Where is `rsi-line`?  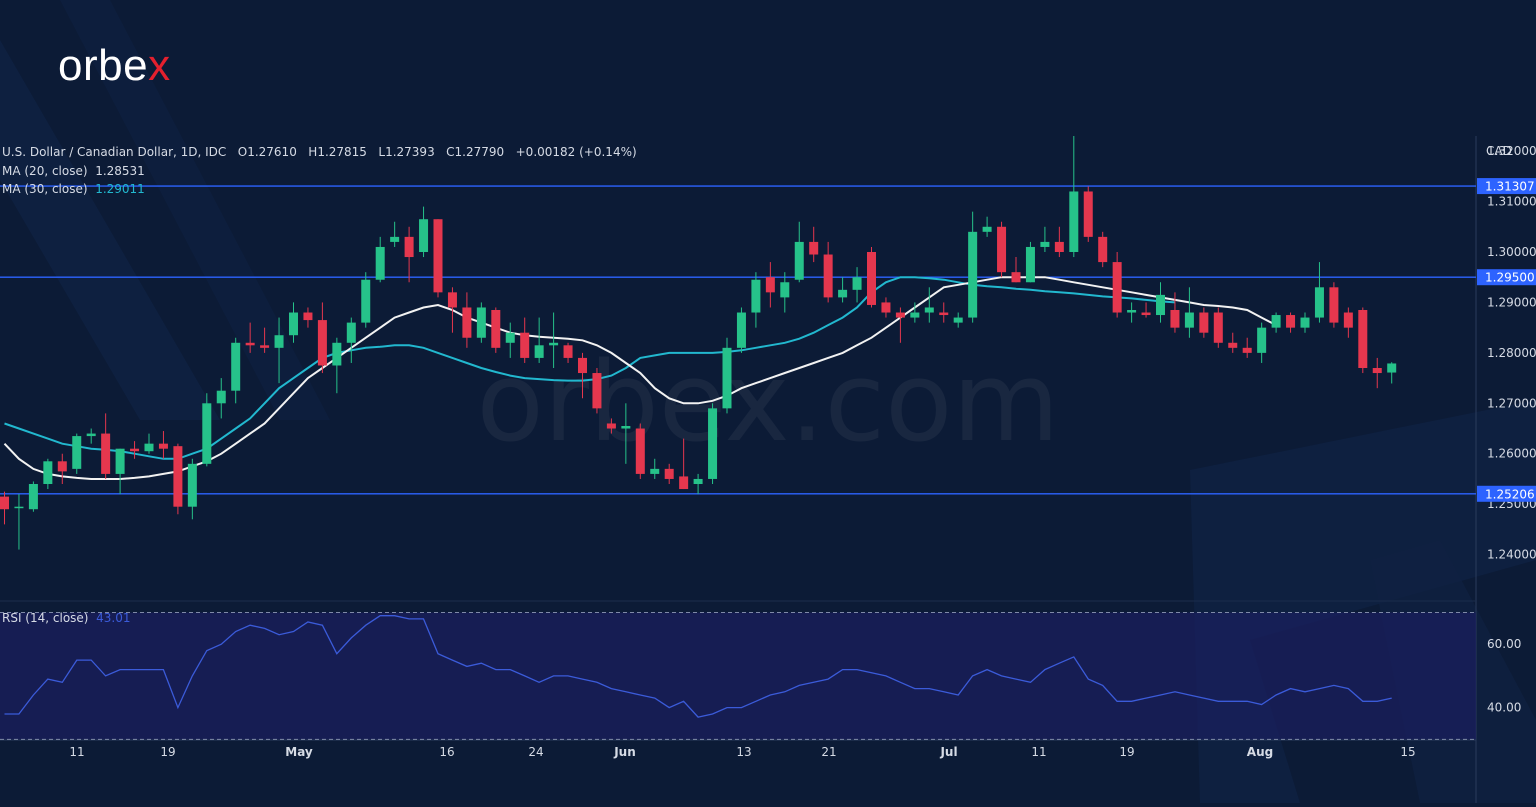
rsi-line is located at coordinates (698, 666).